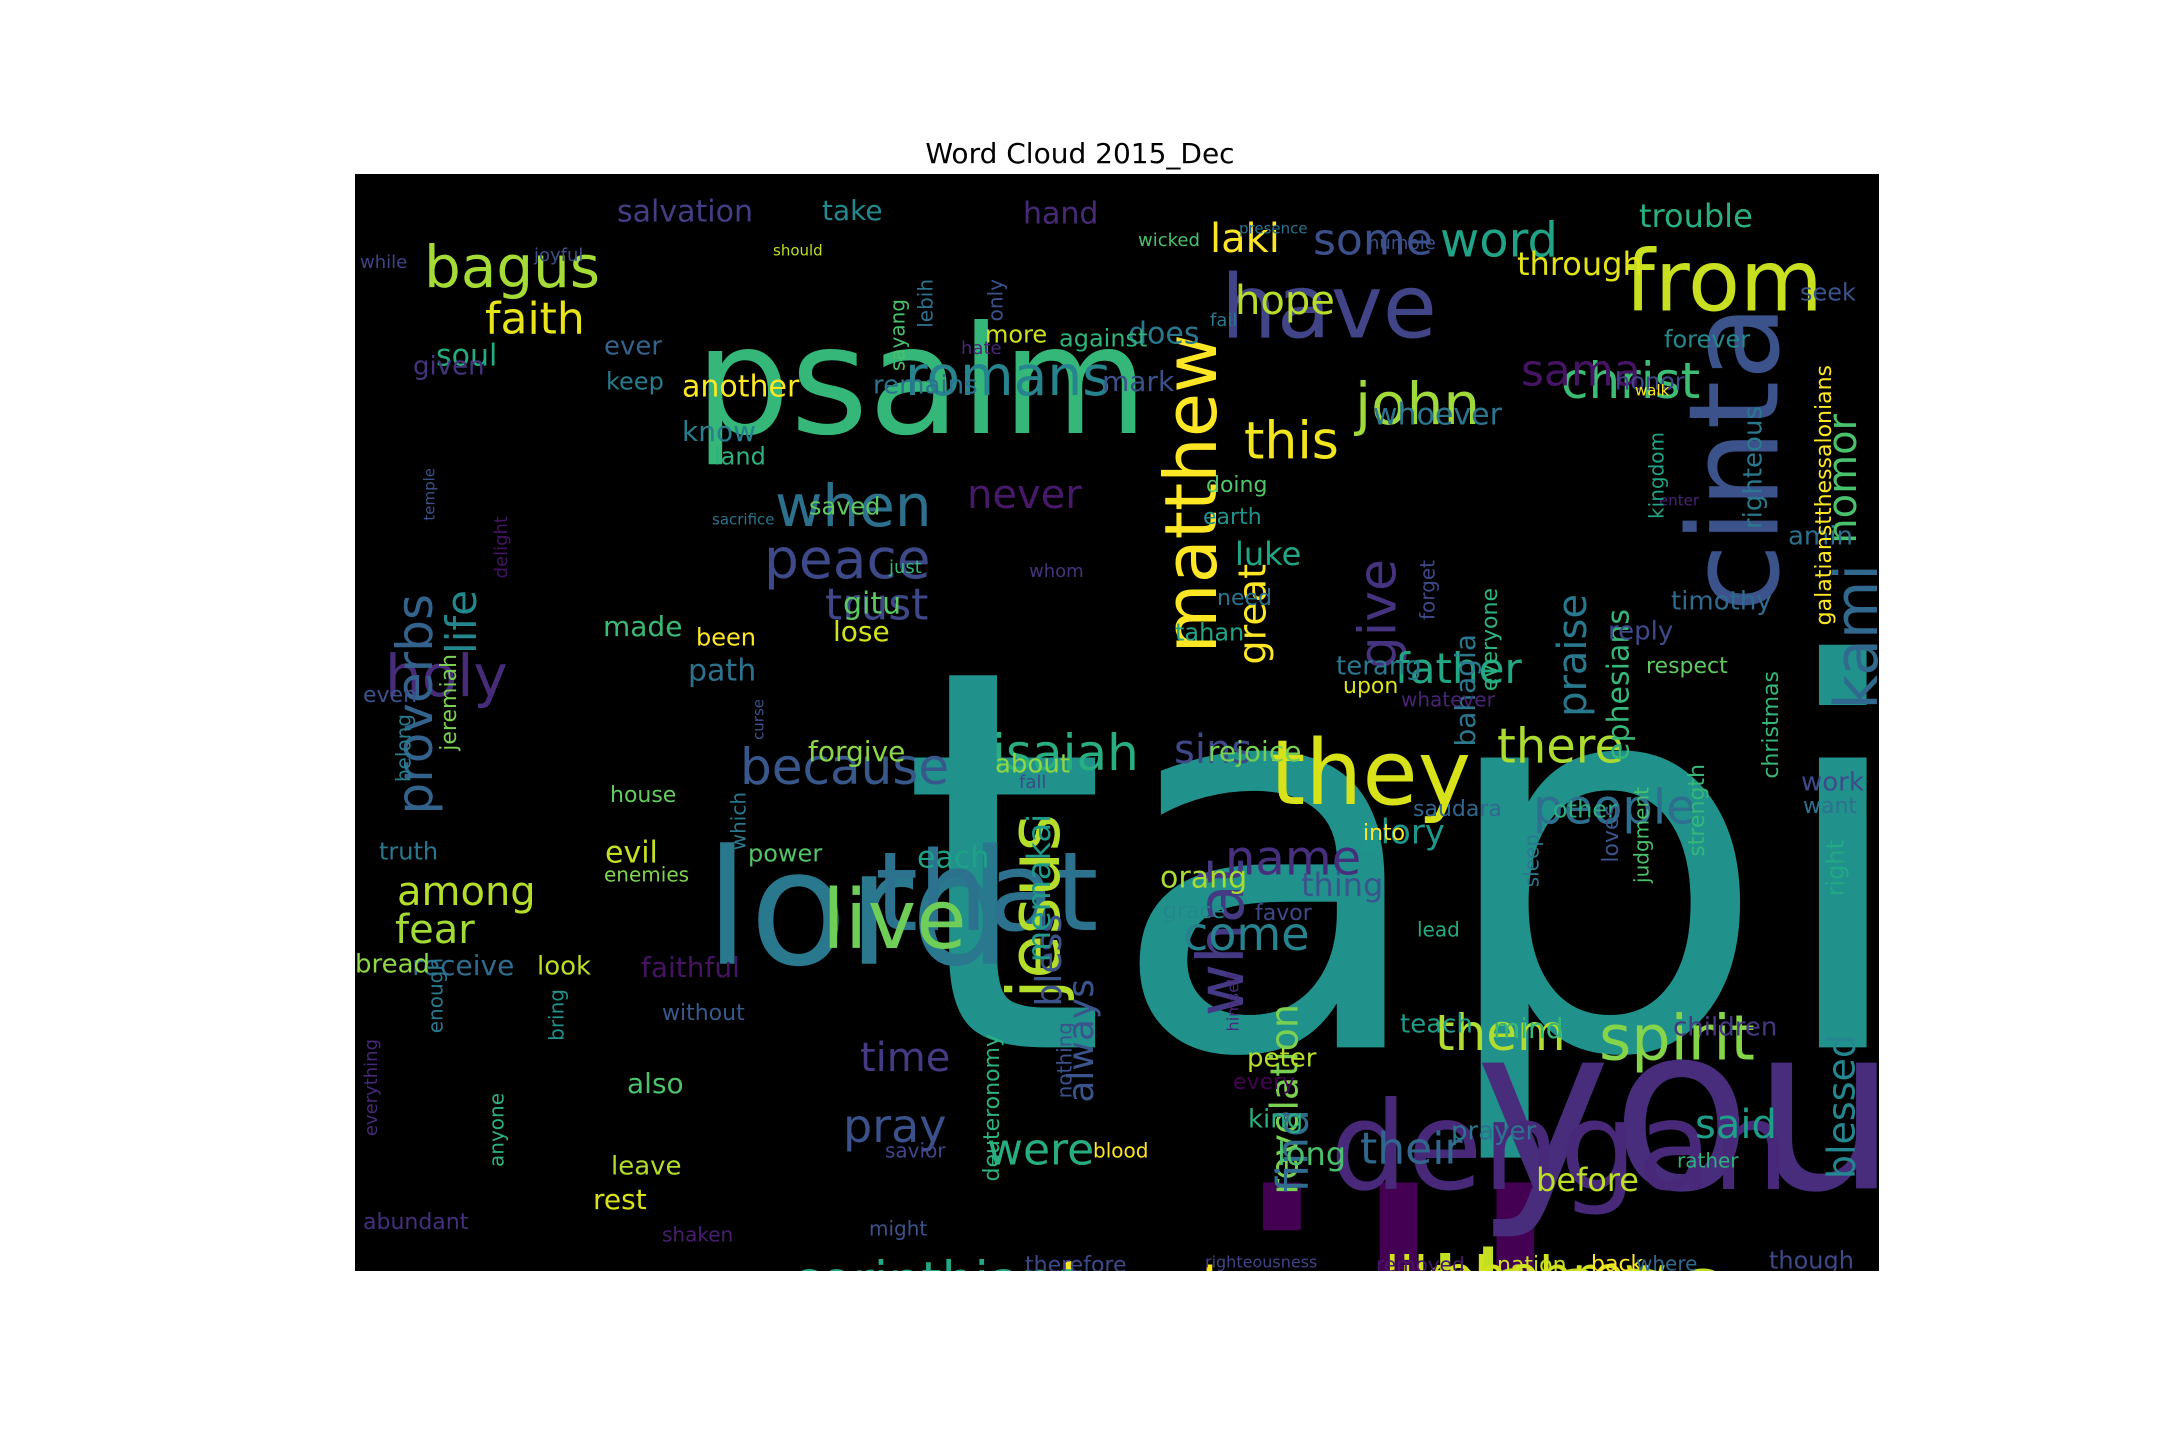 Image resolution: width=2160 pixels, height=1440 pixels. What do you see at coordinates (992, 1107) in the screenshot?
I see `cloud-word-deuteronomy: deuteronomy` at bounding box center [992, 1107].